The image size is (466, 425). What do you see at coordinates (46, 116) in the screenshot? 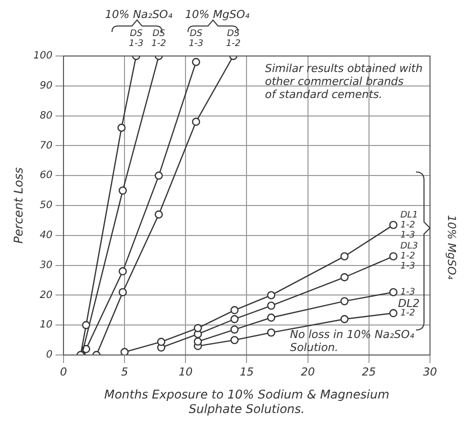
I see `y-tick-label: 80` at bounding box center [46, 116].